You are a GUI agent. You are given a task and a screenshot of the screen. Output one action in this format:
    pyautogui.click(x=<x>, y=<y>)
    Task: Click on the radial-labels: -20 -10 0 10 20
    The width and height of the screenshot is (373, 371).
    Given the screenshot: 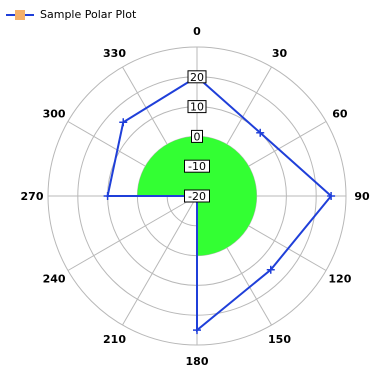 What is the action you would take?
    pyautogui.click(x=197, y=136)
    